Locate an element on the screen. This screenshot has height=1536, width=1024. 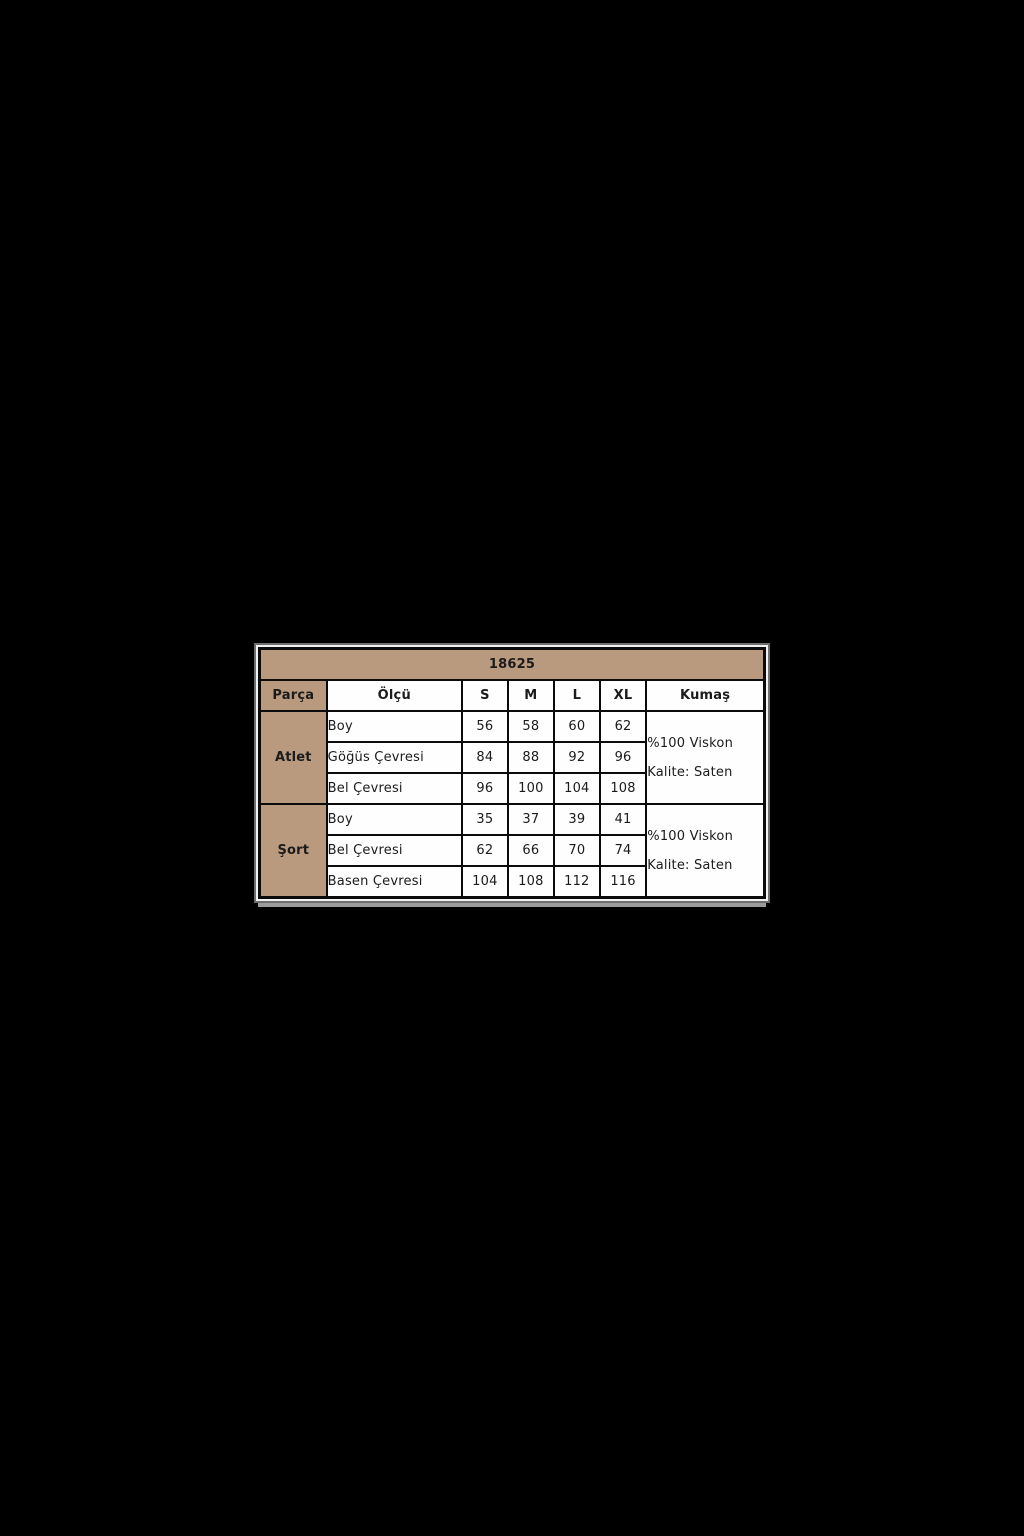
title-row: 18625 is located at coordinates (512, 664).